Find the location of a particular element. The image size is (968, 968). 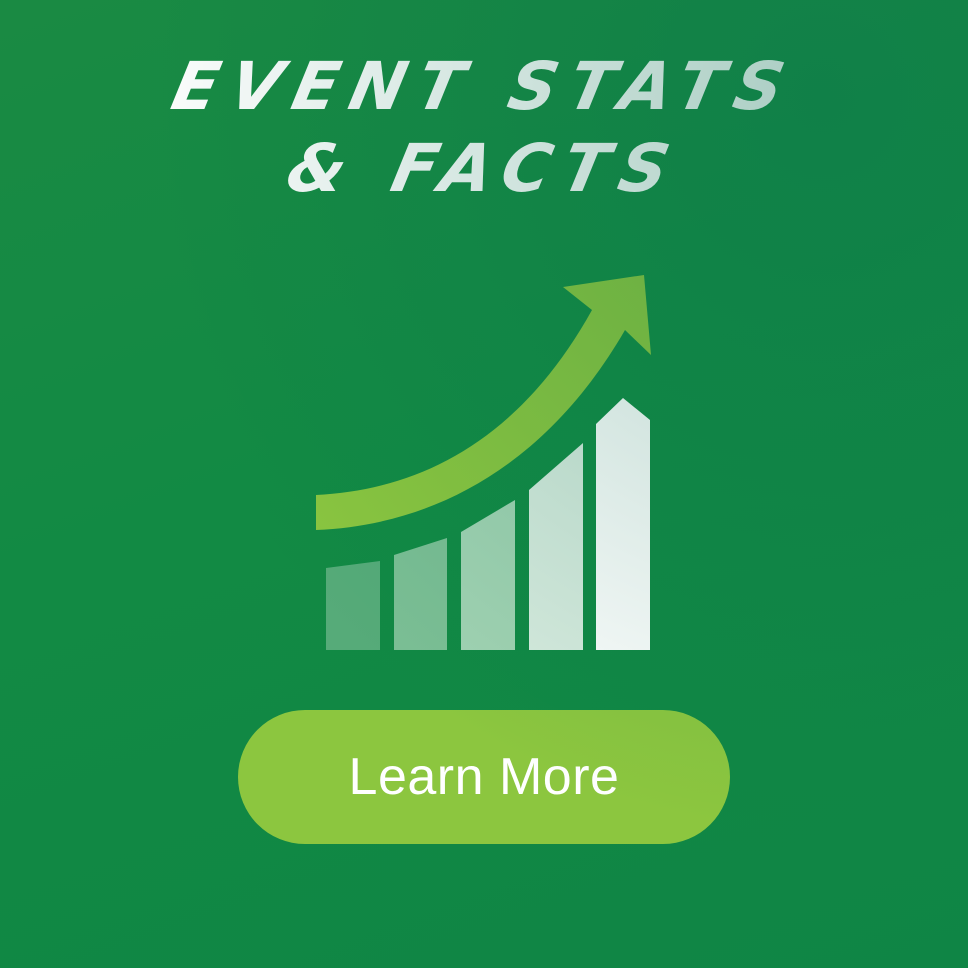

learn-more-label: Learn More is located at coordinates (484, 777).